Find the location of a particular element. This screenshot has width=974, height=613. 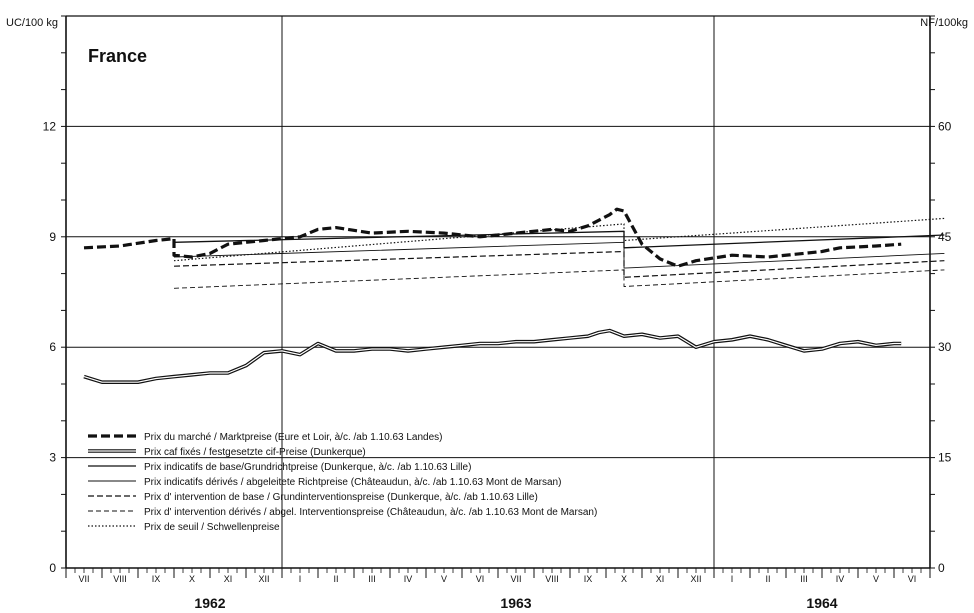

left-tick-label: 12 is located at coordinates (50, 126).